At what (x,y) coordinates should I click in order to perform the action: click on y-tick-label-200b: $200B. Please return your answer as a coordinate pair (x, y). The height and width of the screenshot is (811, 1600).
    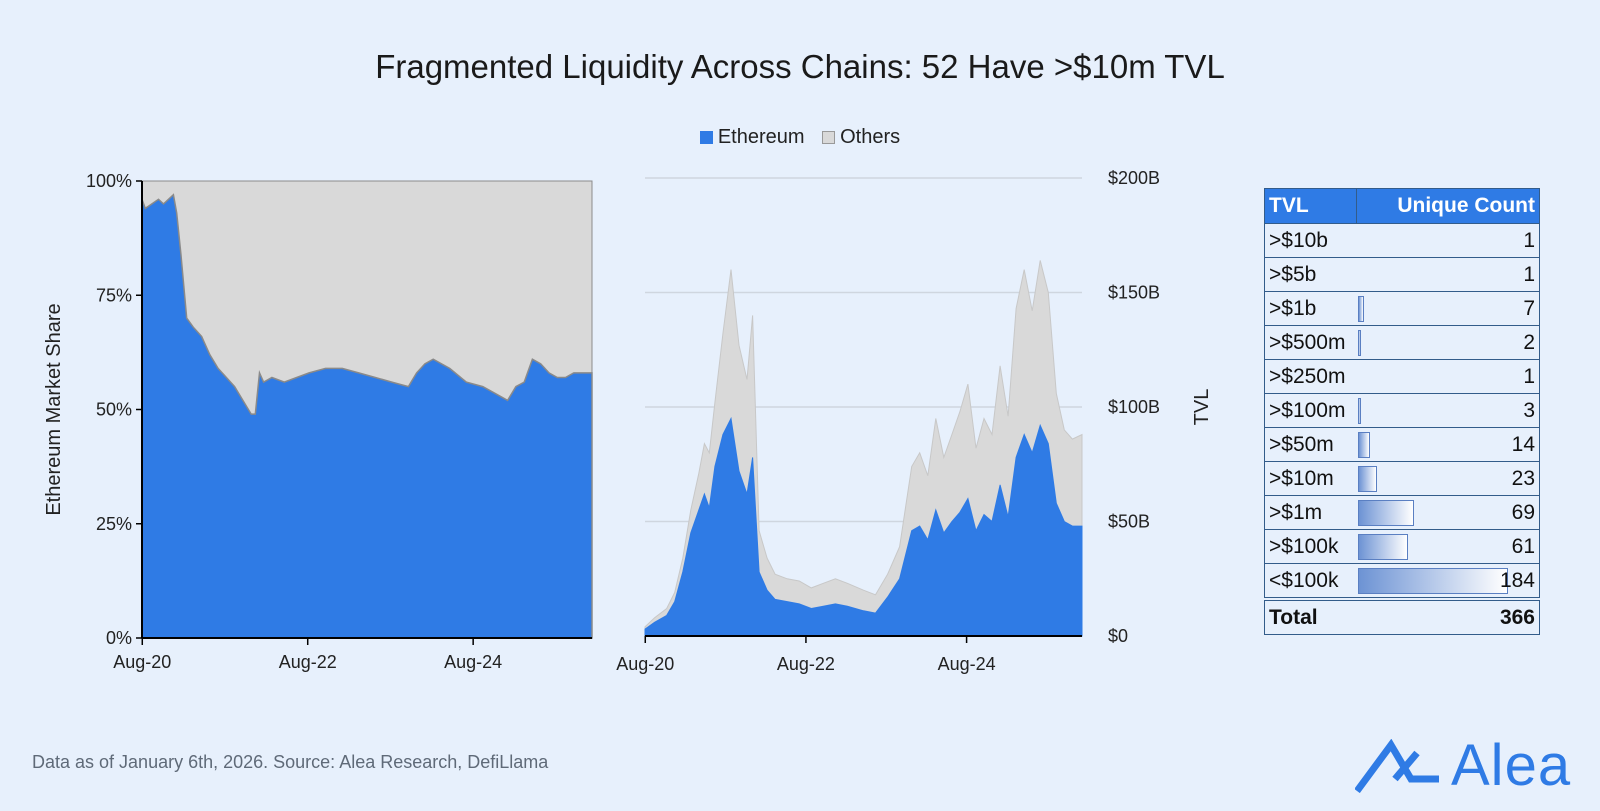
    Looking at the image, I should click on (1134, 178).